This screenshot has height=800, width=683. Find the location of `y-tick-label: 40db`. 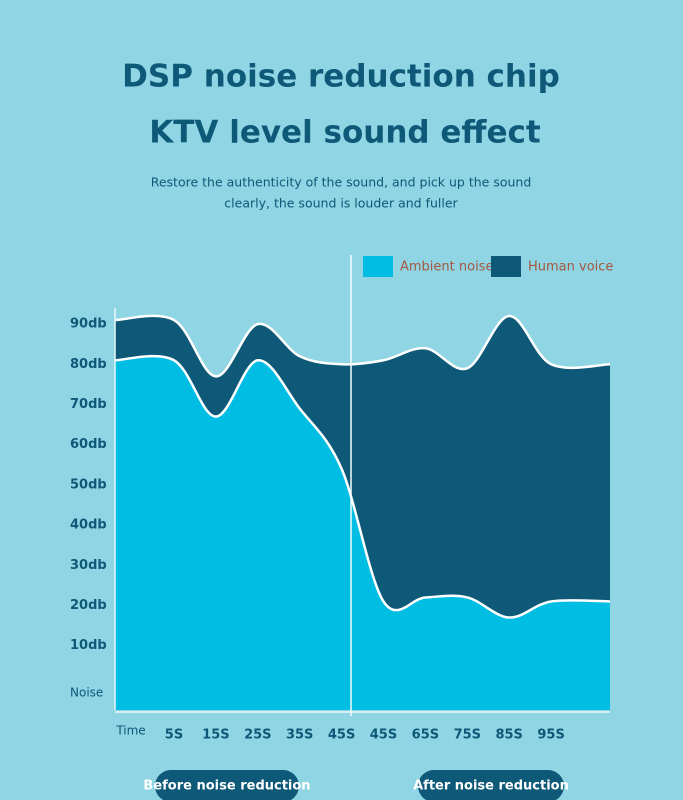

y-tick-label: 40db is located at coordinates (88, 525).